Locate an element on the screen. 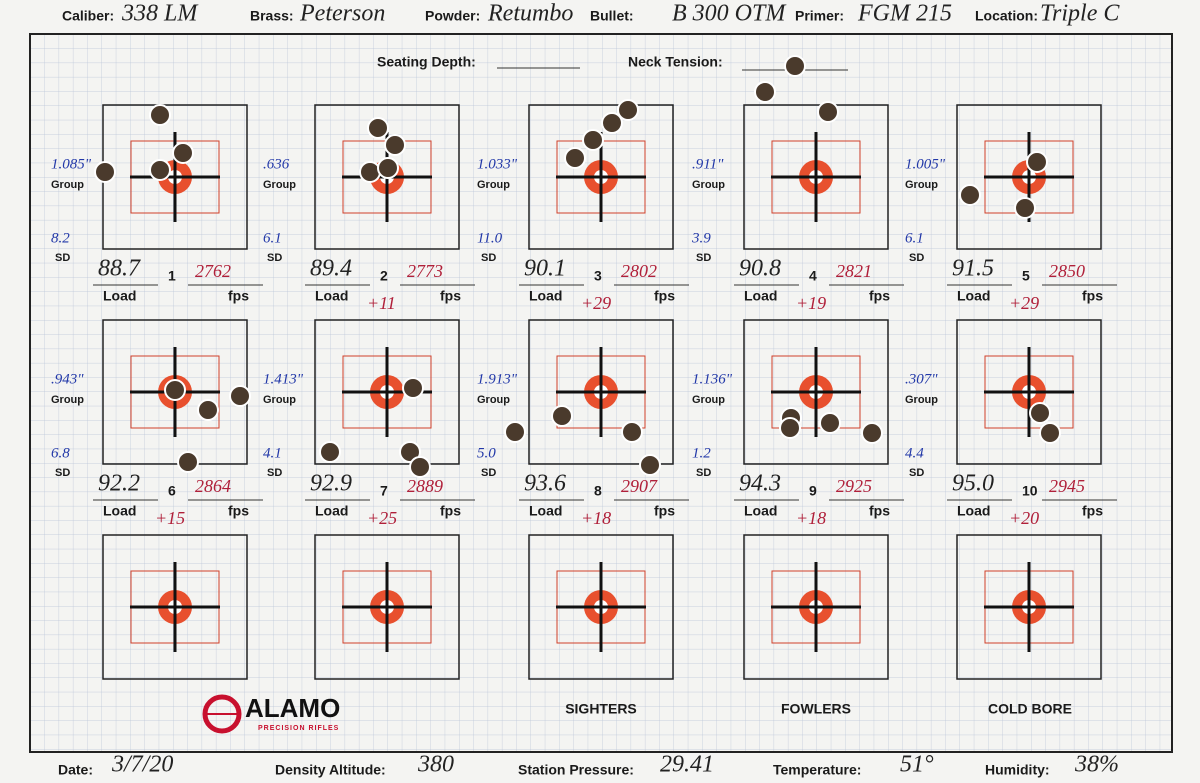 This screenshot has width=1200, height=783. field-value: B 300 OTM is located at coordinates (729, 14).